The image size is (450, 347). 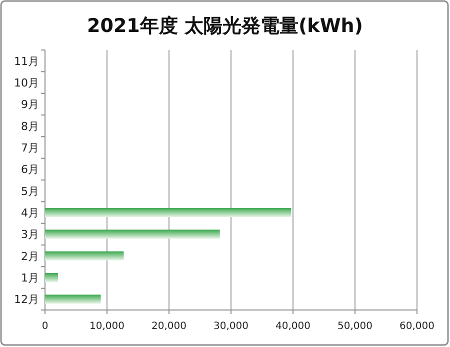 I want to click on y-tick-label: 7月, so click(x=30, y=148).